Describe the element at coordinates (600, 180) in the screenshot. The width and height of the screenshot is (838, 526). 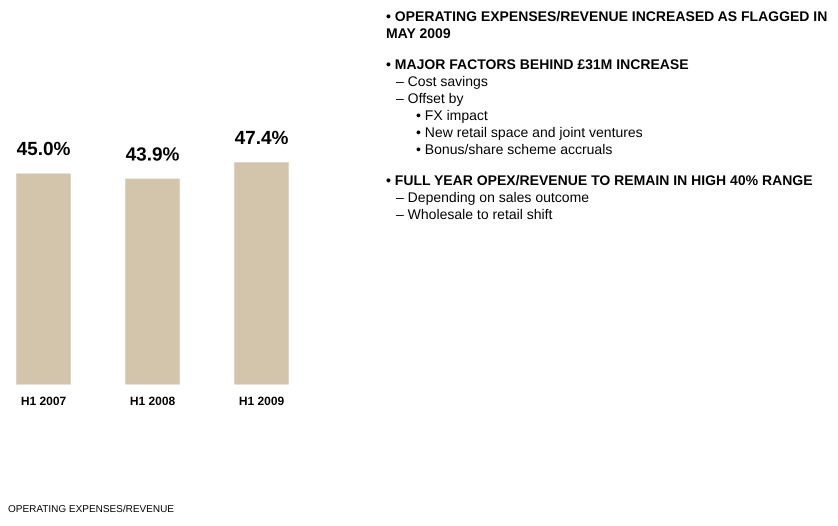
I see `text: • FULL YEAR OPEX/REVENUE TO REMAIN IN HIGH 40% RANGE` at that location.